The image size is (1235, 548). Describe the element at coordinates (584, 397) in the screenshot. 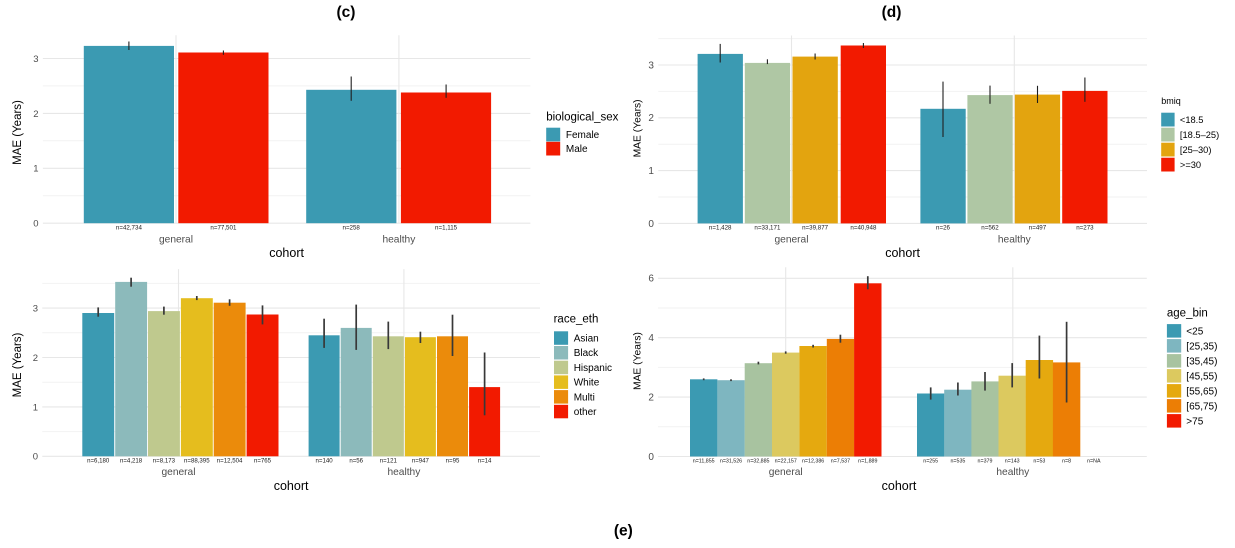

I see `svg-text: Multi` at that location.